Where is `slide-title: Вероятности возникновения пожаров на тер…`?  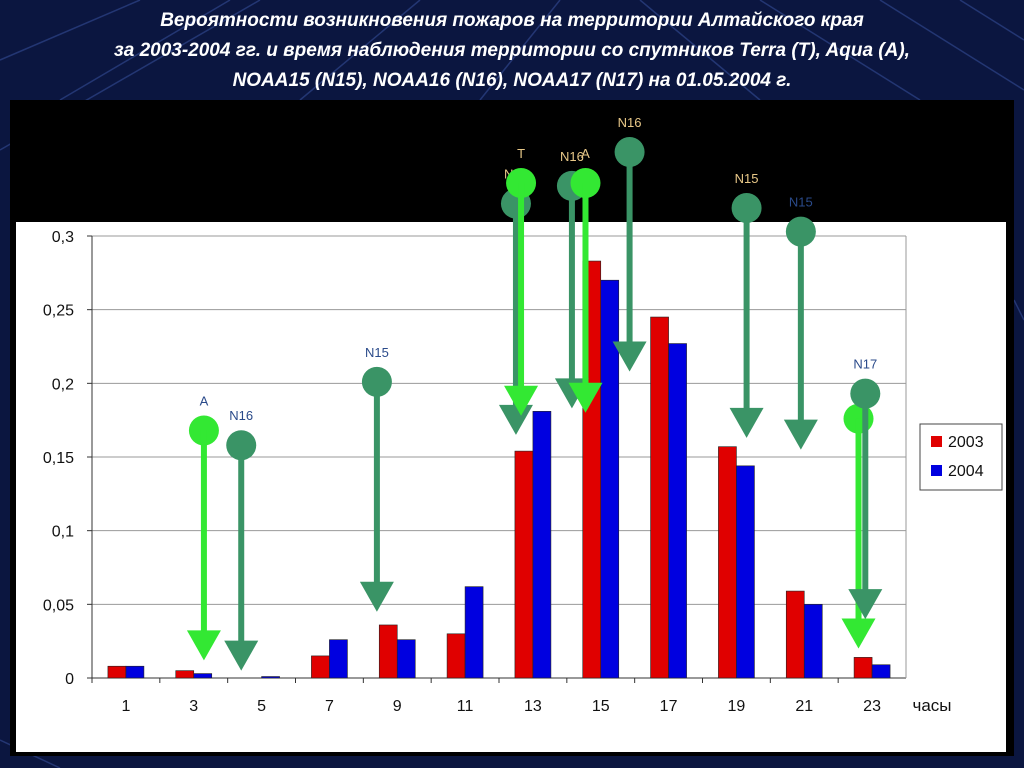
slide-title: Вероятности возникновения пожаров на тер… is located at coordinates (512, 51).